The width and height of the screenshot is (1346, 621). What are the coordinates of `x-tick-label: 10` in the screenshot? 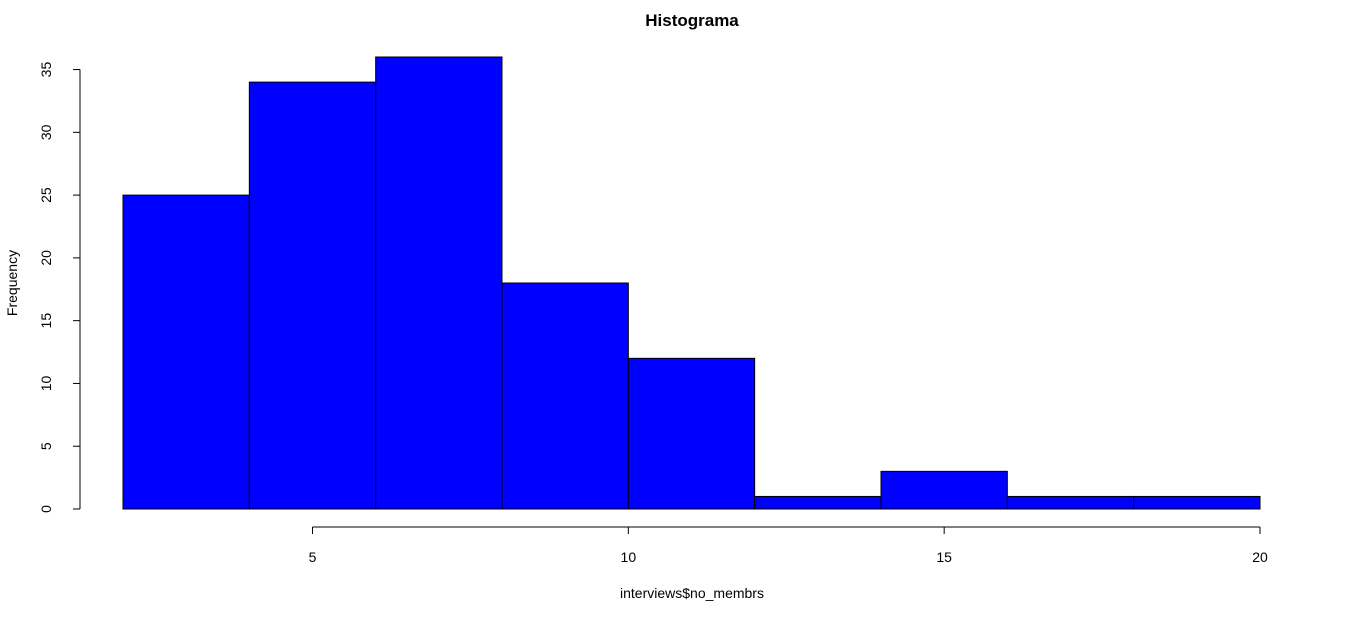 It's located at (629, 557).